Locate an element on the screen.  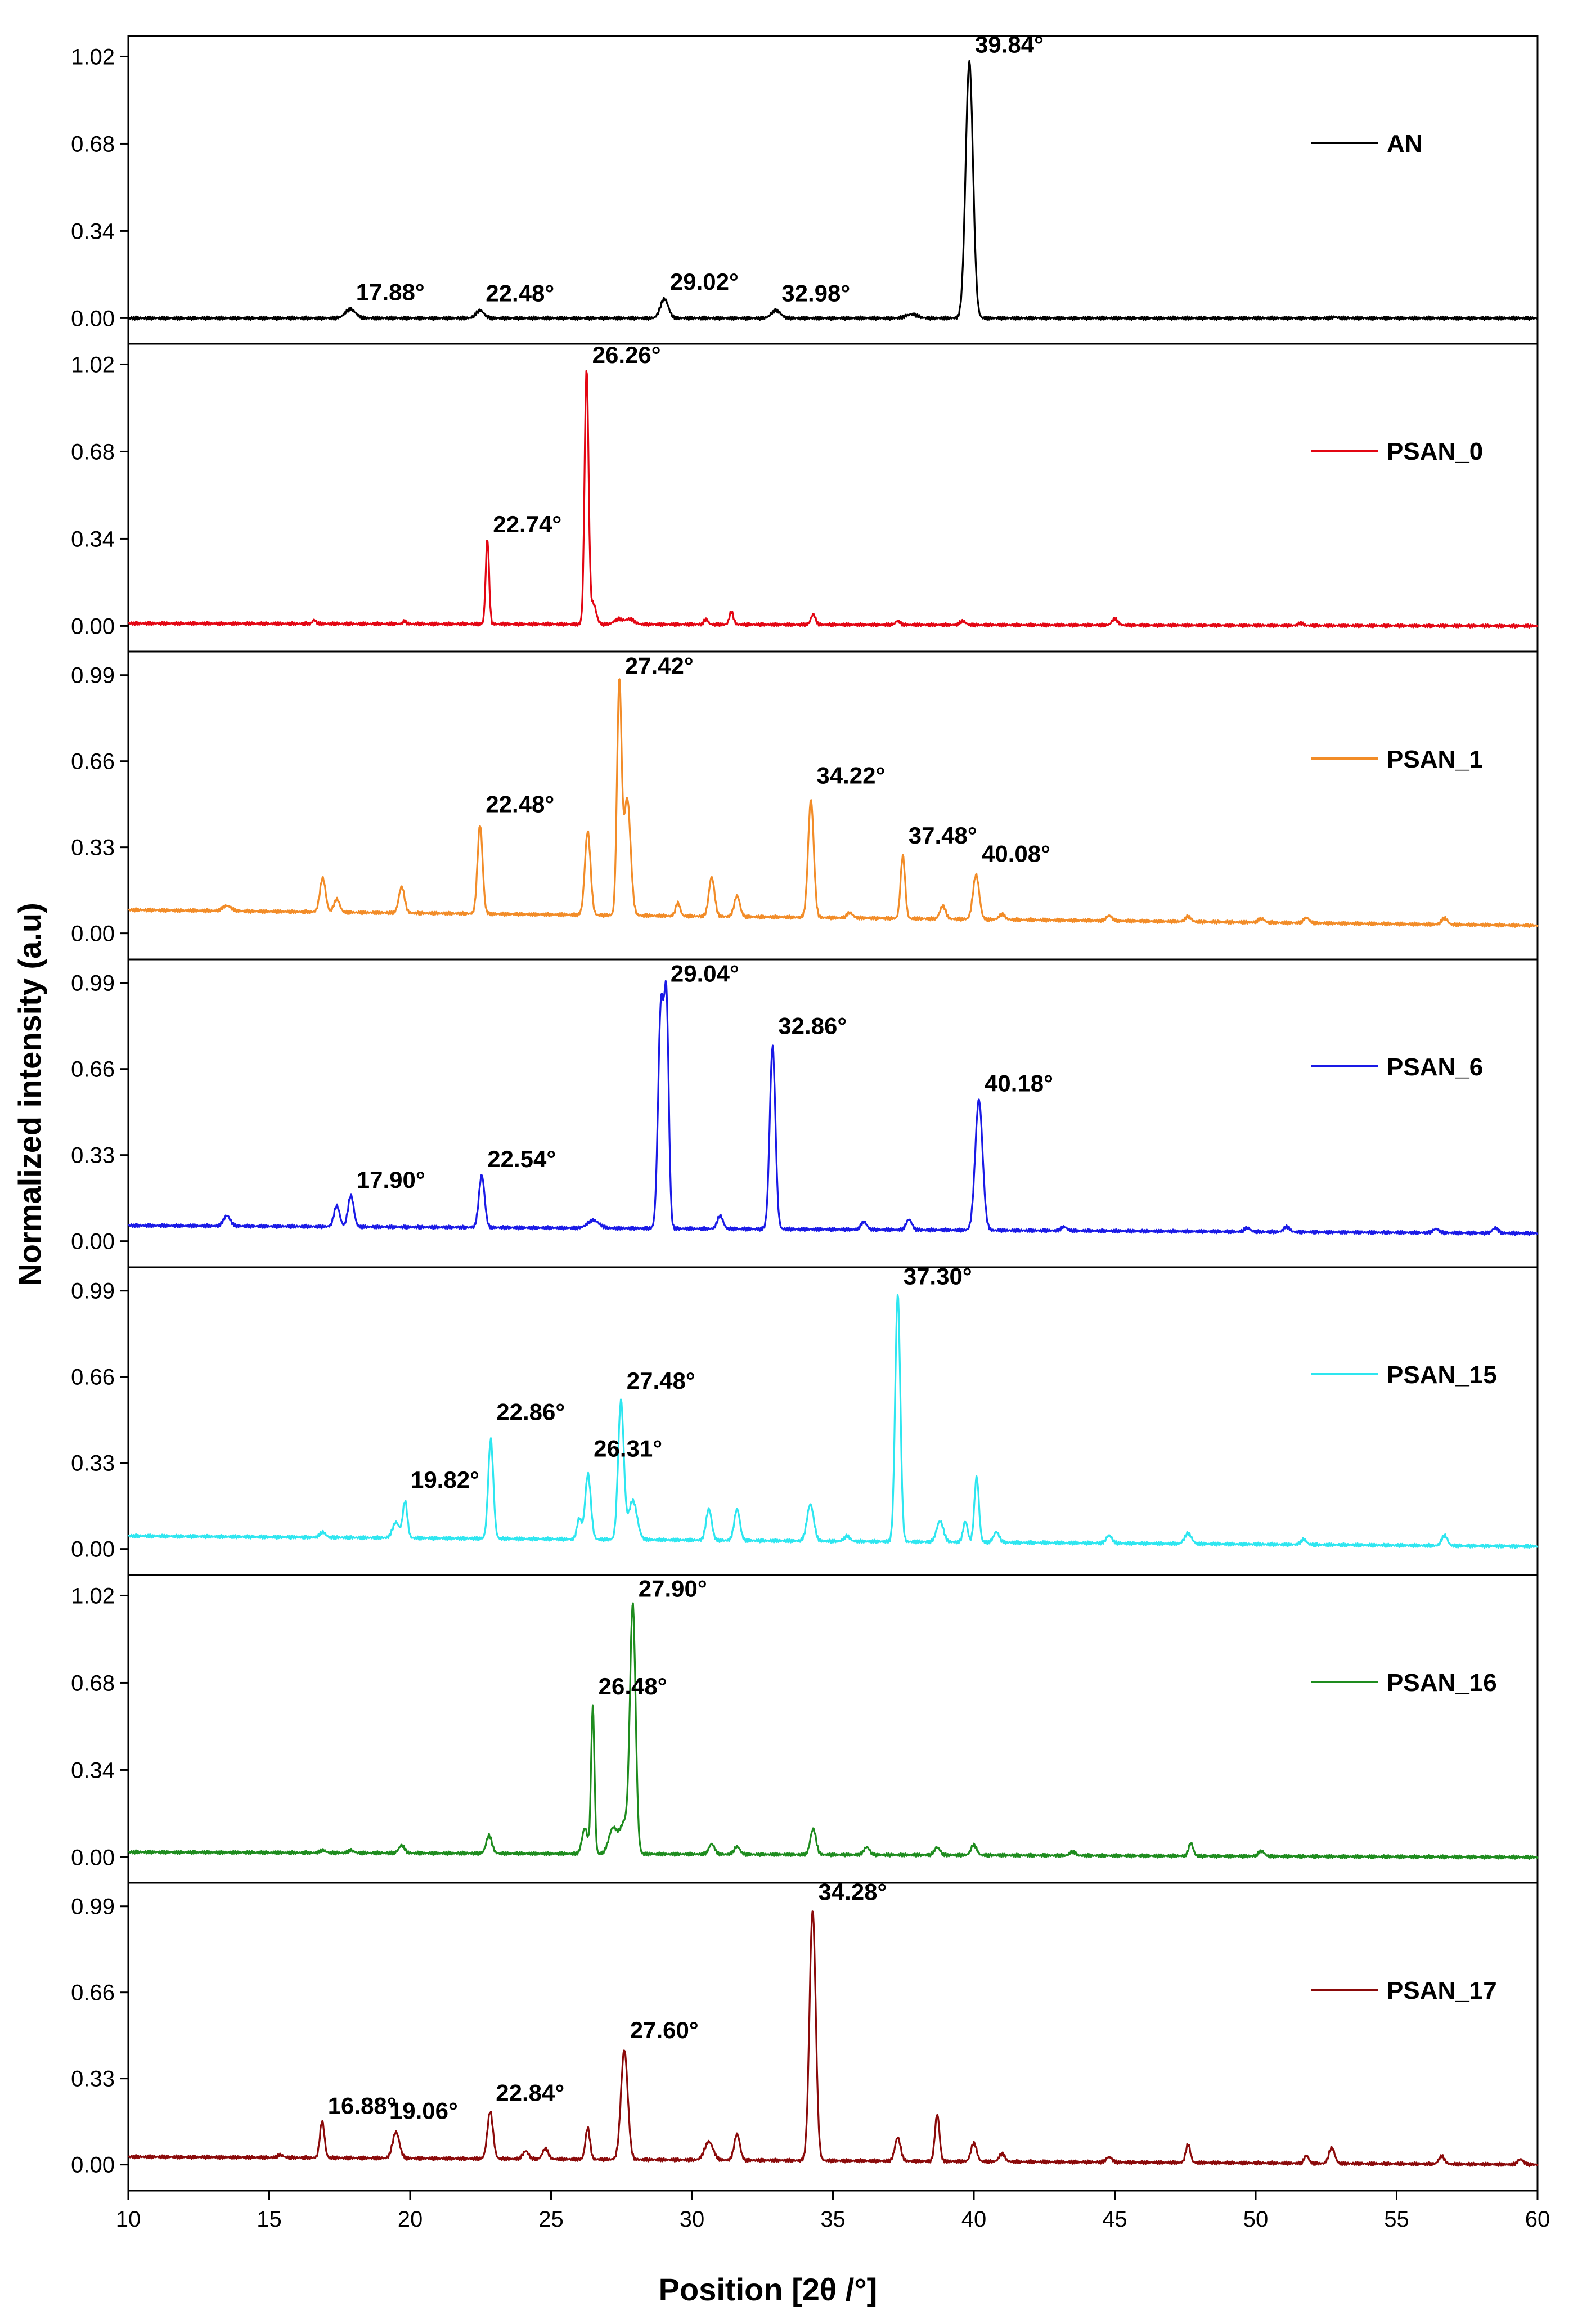
legend-label: AN is located at coordinates (1405, 144).